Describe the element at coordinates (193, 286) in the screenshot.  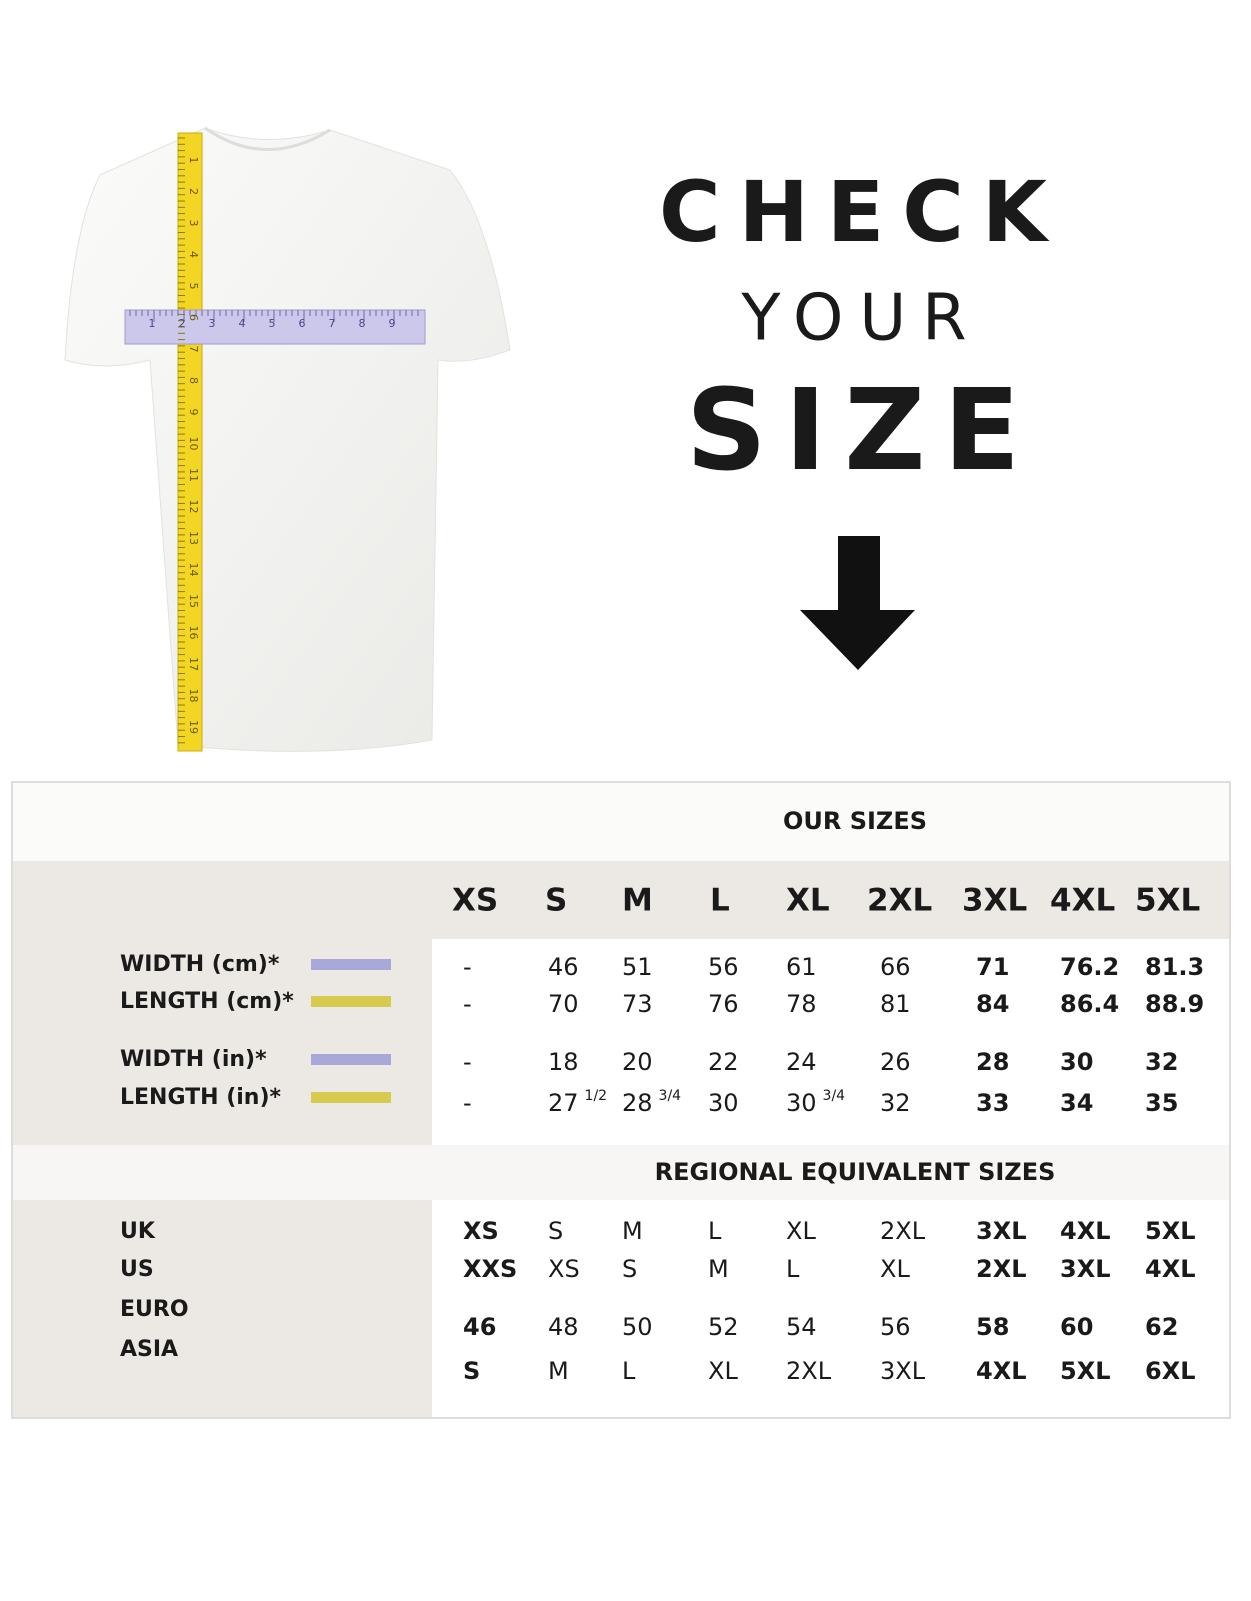
I see `ruler-number: 5` at that location.